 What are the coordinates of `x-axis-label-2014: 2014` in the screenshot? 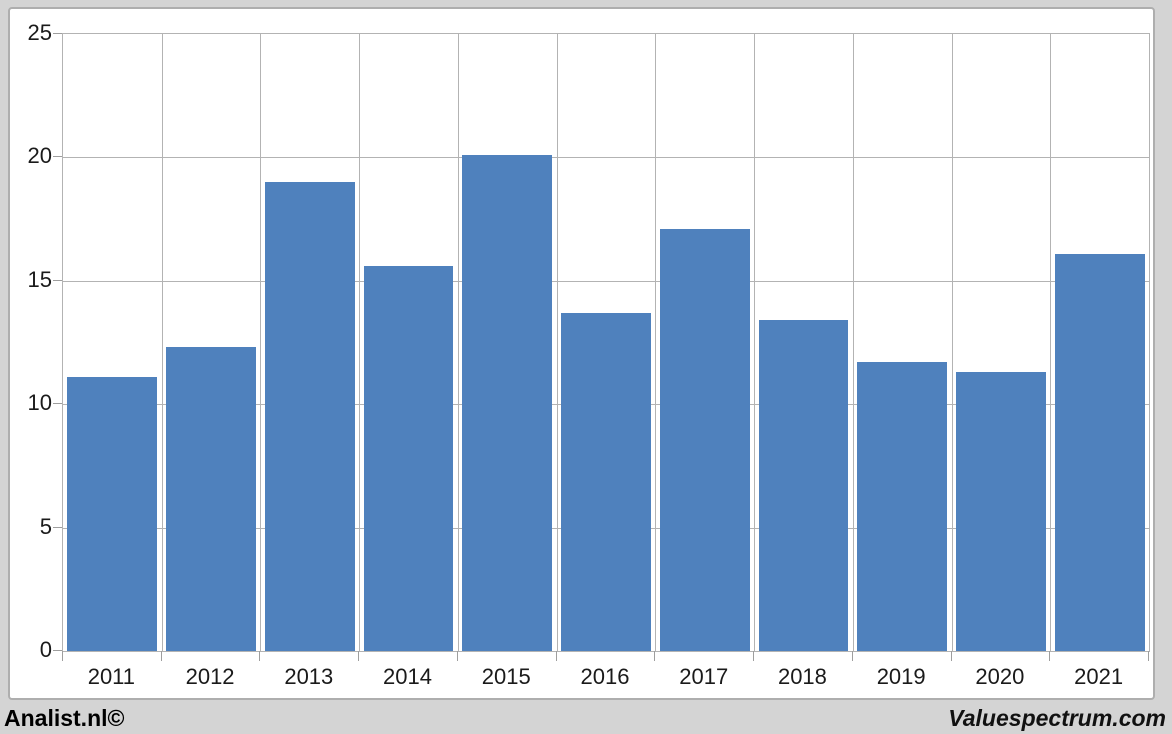 It's located at (407, 676).